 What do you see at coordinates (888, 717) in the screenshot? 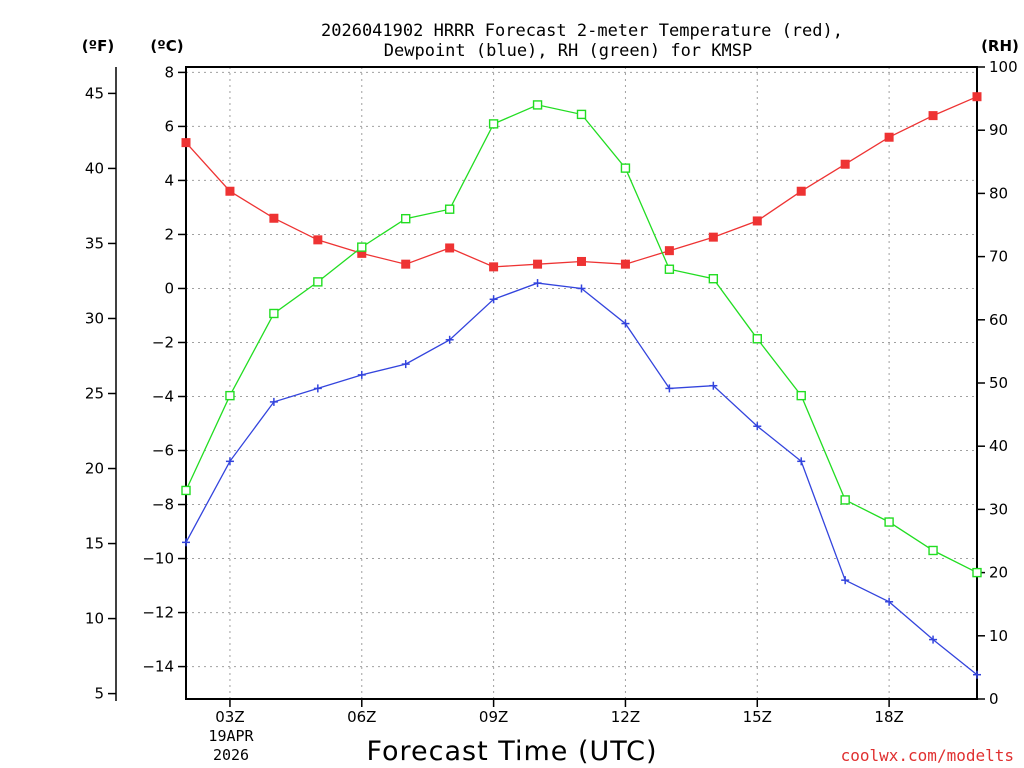
I see `x-tick-label: 18Z` at bounding box center [888, 717].